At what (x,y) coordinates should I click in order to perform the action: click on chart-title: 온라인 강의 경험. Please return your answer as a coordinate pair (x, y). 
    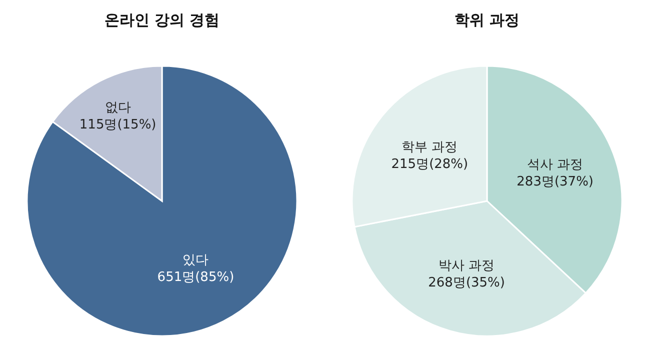
    Looking at the image, I should click on (162, 20).